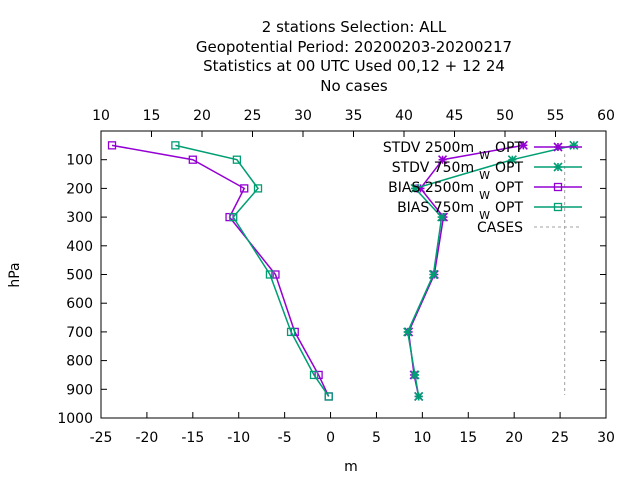  I want to click on x-tick-label: -20, so click(146, 438).